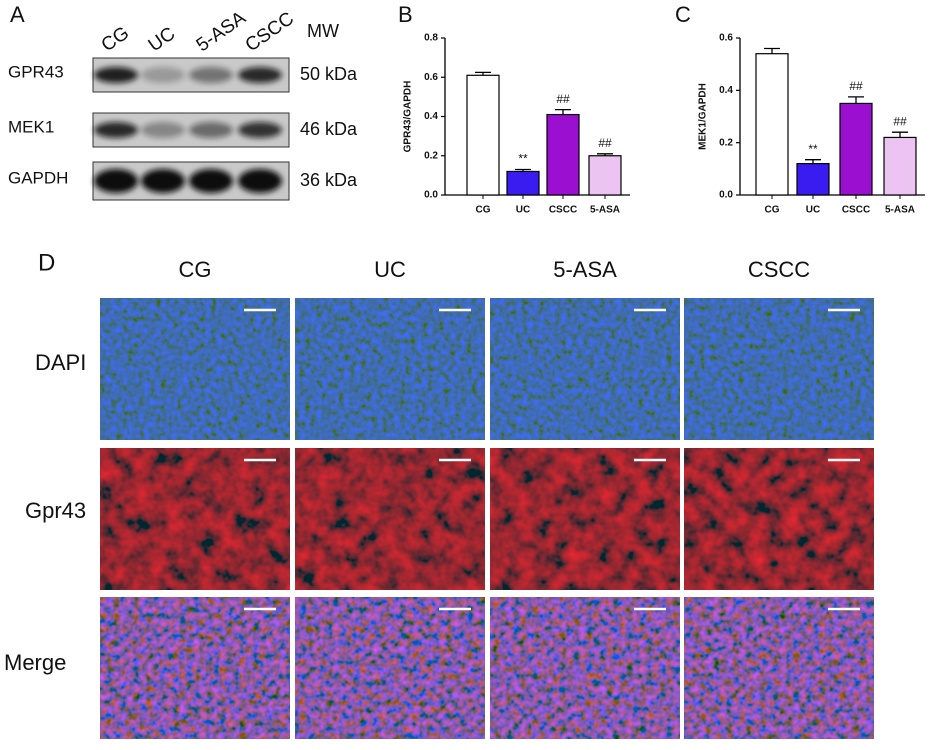 This screenshot has height=750, width=948. Describe the element at coordinates (38, 177) in the screenshot. I see `blot-label: GAPDH` at that location.